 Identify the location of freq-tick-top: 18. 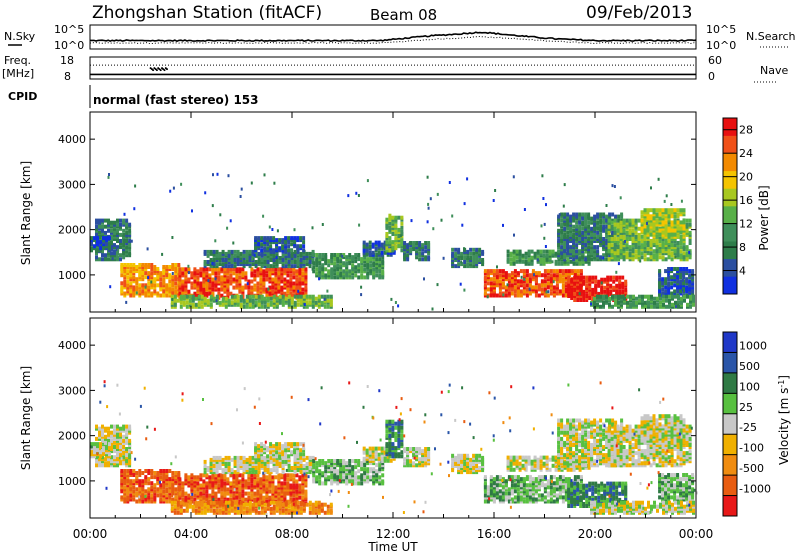
(67, 60).